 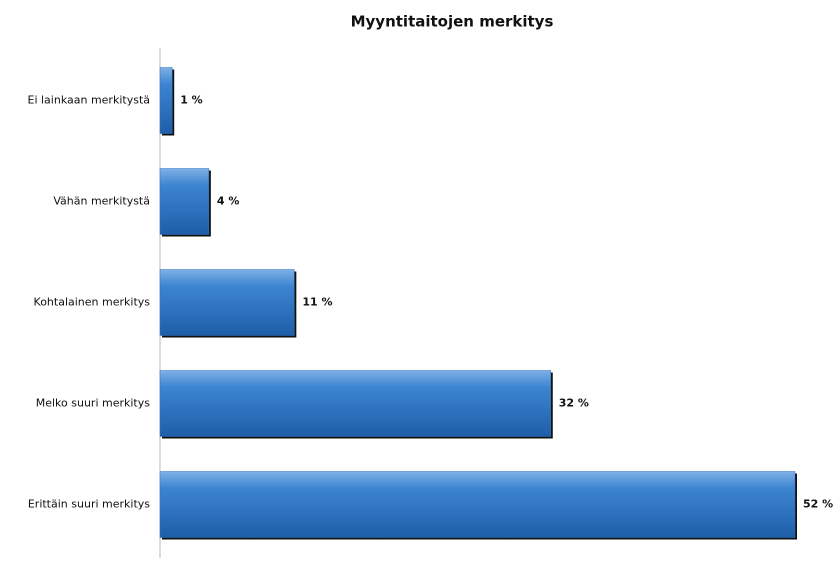 I want to click on value-label: 11 %, so click(x=317, y=302).